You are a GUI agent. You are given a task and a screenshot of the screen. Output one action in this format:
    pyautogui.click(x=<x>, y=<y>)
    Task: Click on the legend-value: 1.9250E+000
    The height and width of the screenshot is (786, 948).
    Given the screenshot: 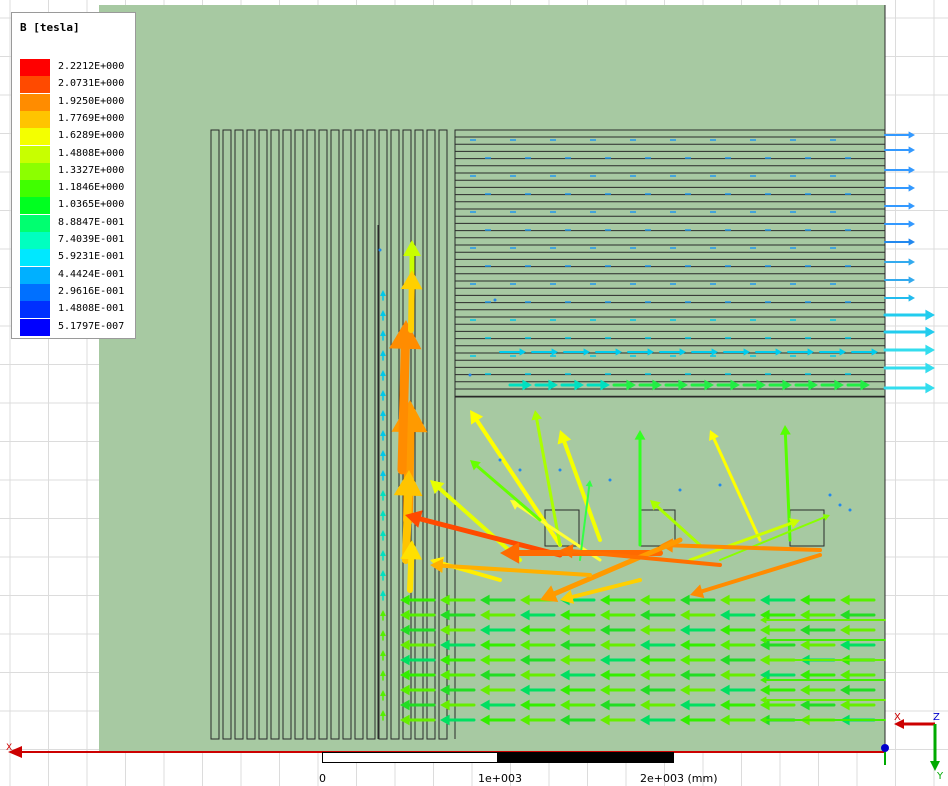 What is the action you would take?
    pyautogui.click(x=91, y=101)
    